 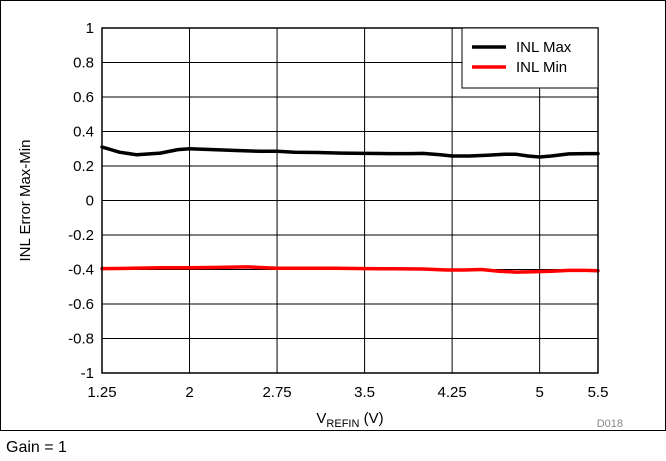 I want to click on y-tick-label: 0.6, so click(x=83, y=97).